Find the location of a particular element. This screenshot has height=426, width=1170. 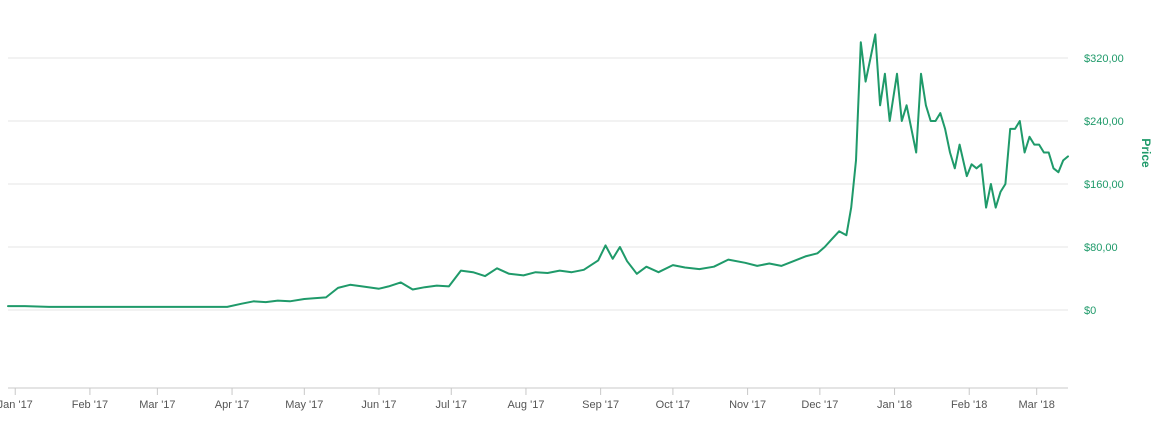

x-tick-label: May '17 is located at coordinates (304, 405).